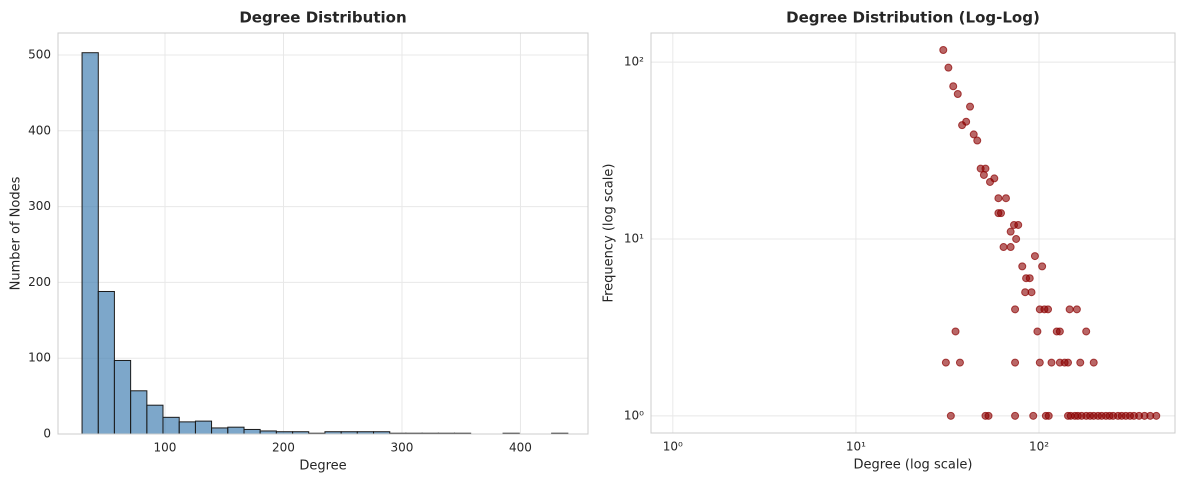 Image resolution: width=1189 pixels, height=490 pixels. I want to click on x-tick-label: 200, so click(283, 448).